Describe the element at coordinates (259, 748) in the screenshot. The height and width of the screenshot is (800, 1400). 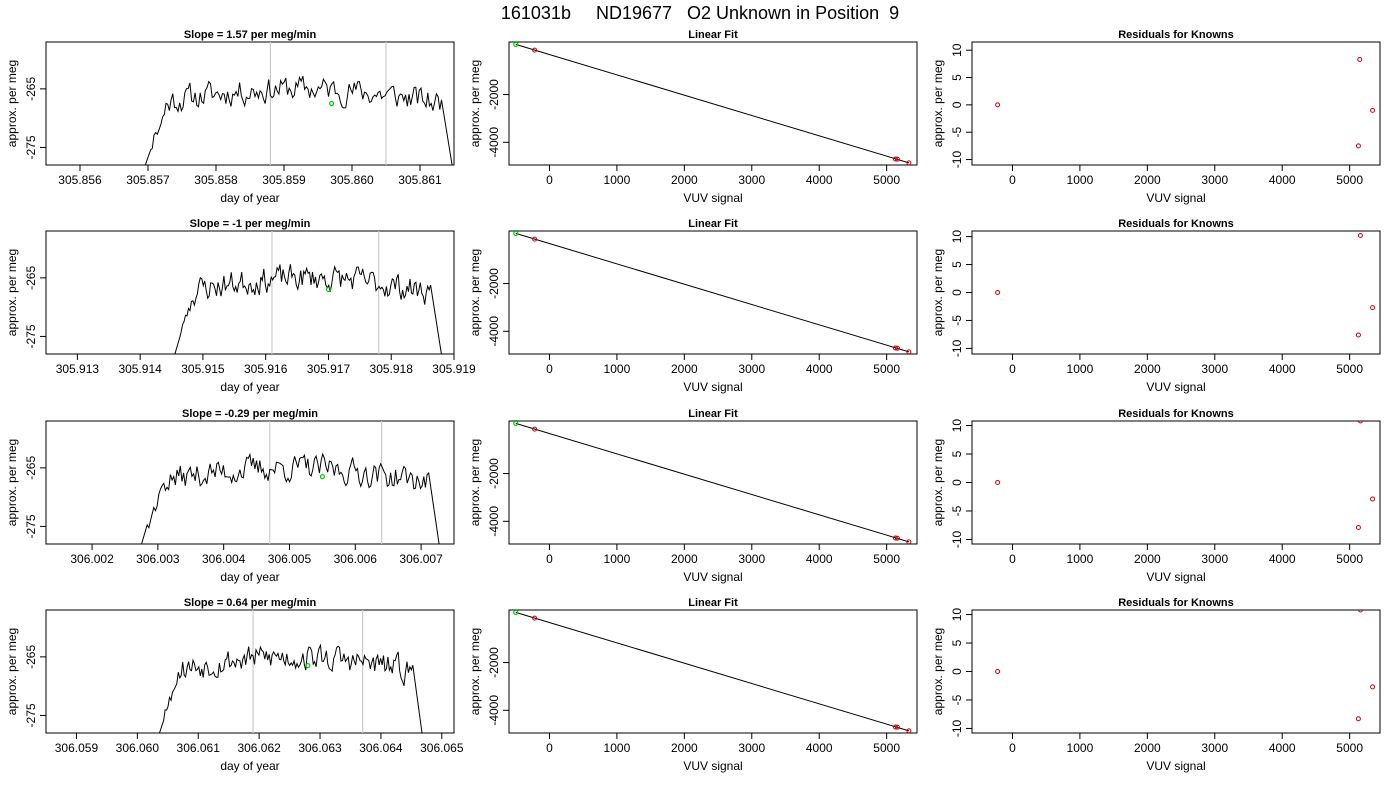
I see `x-tick-label: 306.062` at that location.